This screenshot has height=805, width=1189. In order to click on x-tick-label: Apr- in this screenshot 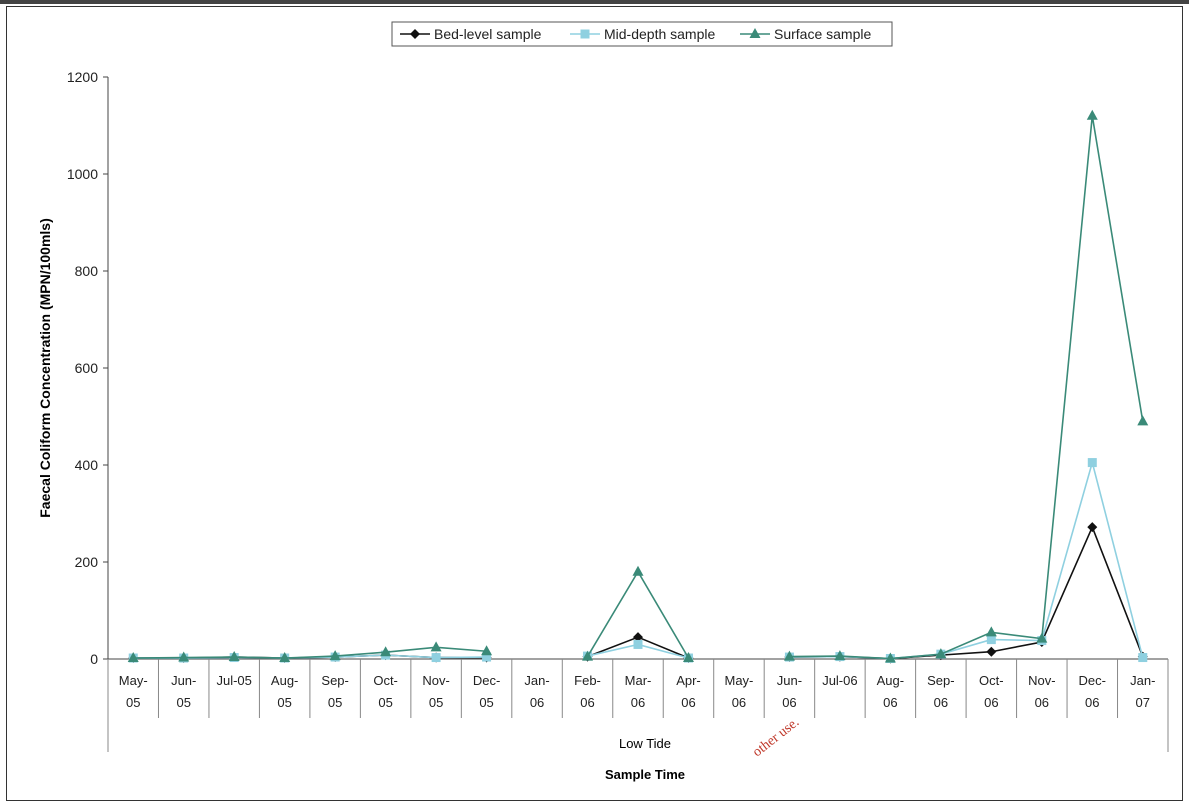, I will do `click(688, 680)`.